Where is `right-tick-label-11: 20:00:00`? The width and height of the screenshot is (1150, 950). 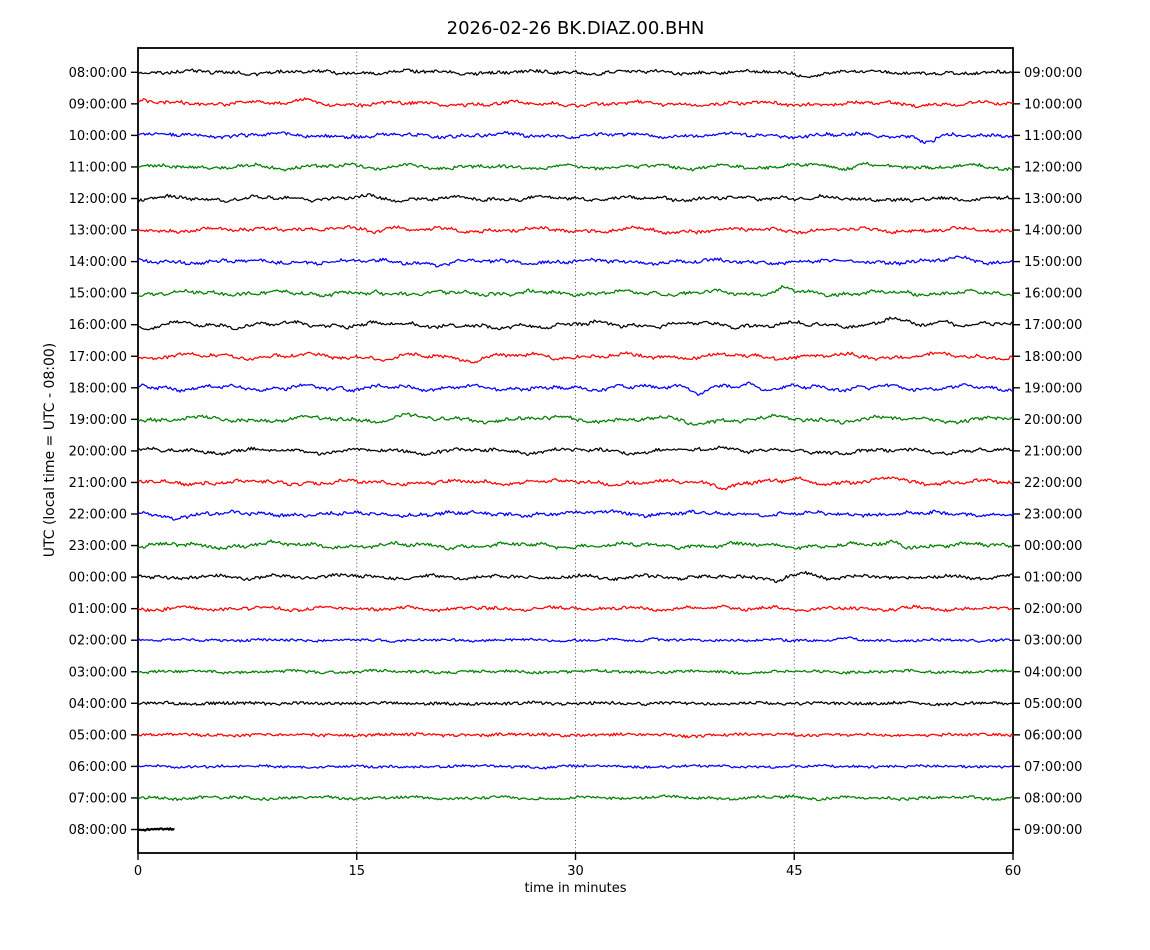 right-tick-label-11: 20:00:00 is located at coordinates (1053, 420).